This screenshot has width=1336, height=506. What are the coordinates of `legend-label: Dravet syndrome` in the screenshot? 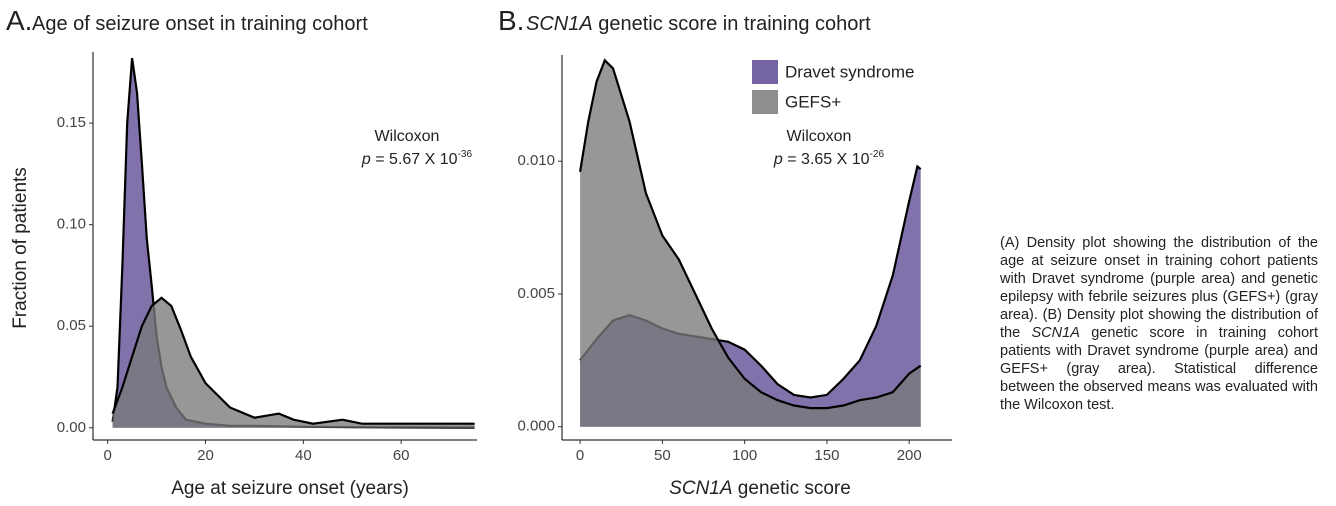 It's located at (849, 71).